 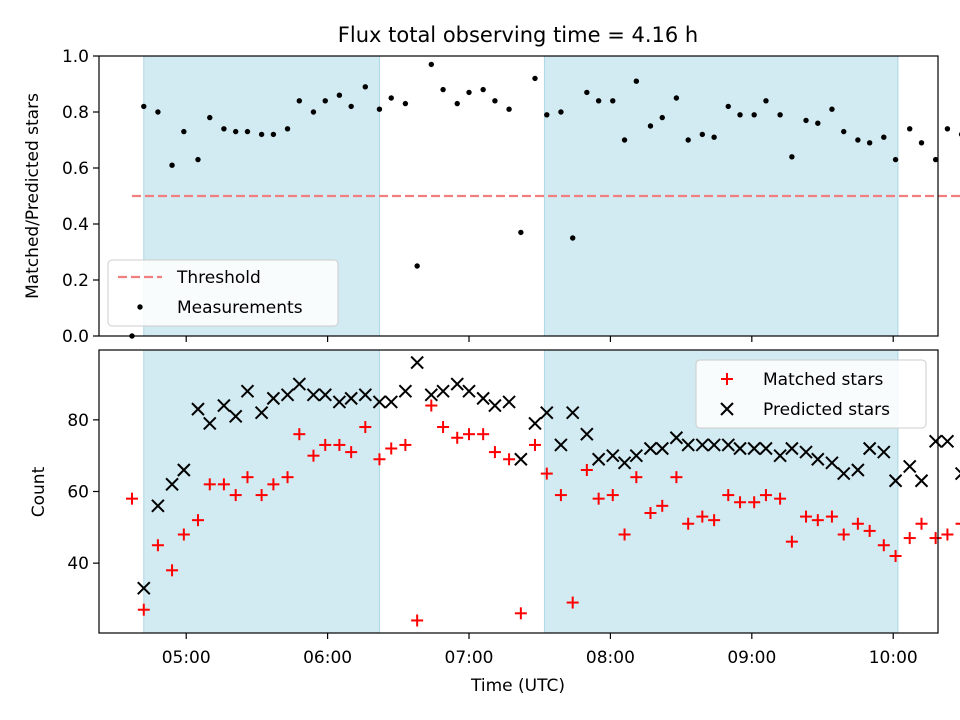 What do you see at coordinates (80, 197) in the screenshot?
I see `top-y-ticks: 0.0 0.2 0.4 0.6 0.8 1.0` at bounding box center [80, 197].